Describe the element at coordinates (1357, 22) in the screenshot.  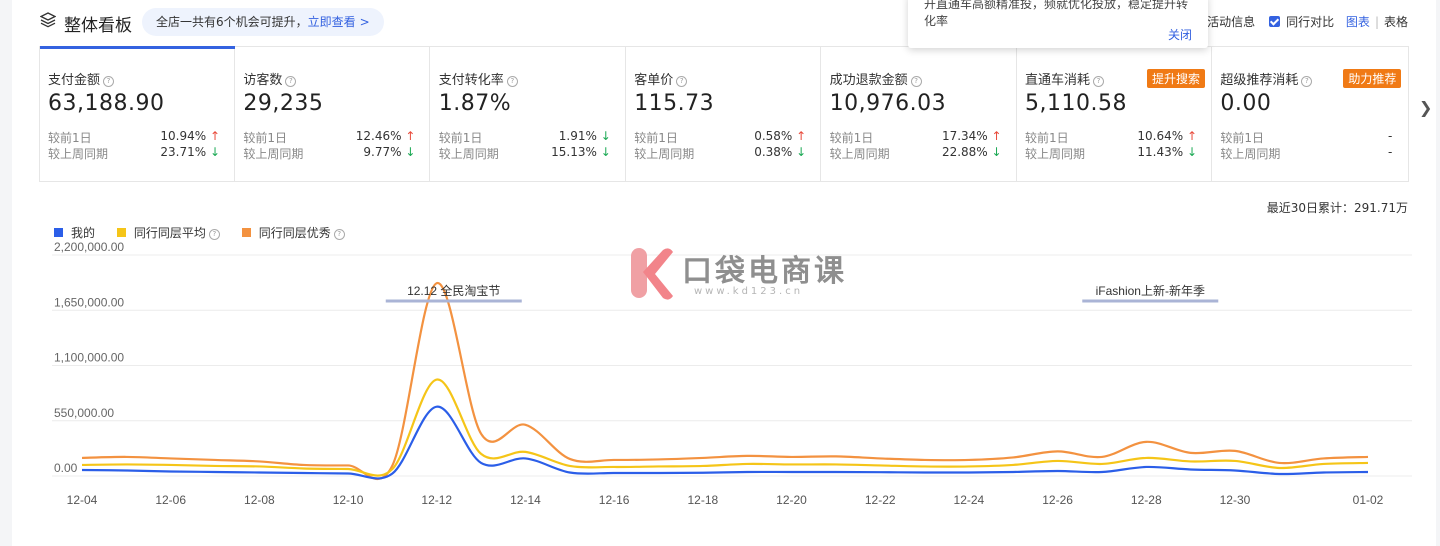
I see `chart-view-toggle: 图表` at that location.